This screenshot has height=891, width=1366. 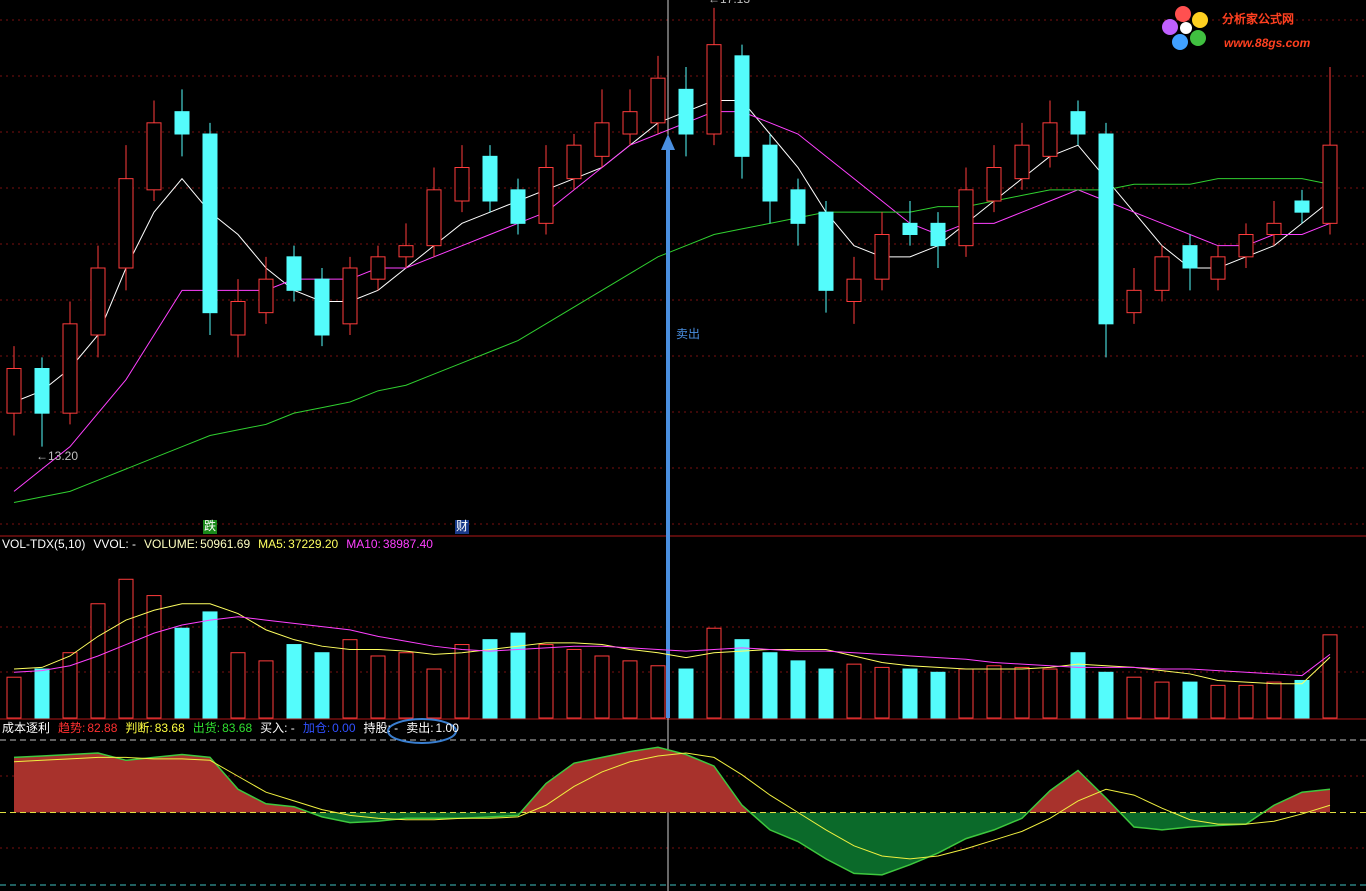 What do you see at coordinates (668, 142) in the screenshot?
I see `signal-arrowhead` at bounding box center [668, 142].